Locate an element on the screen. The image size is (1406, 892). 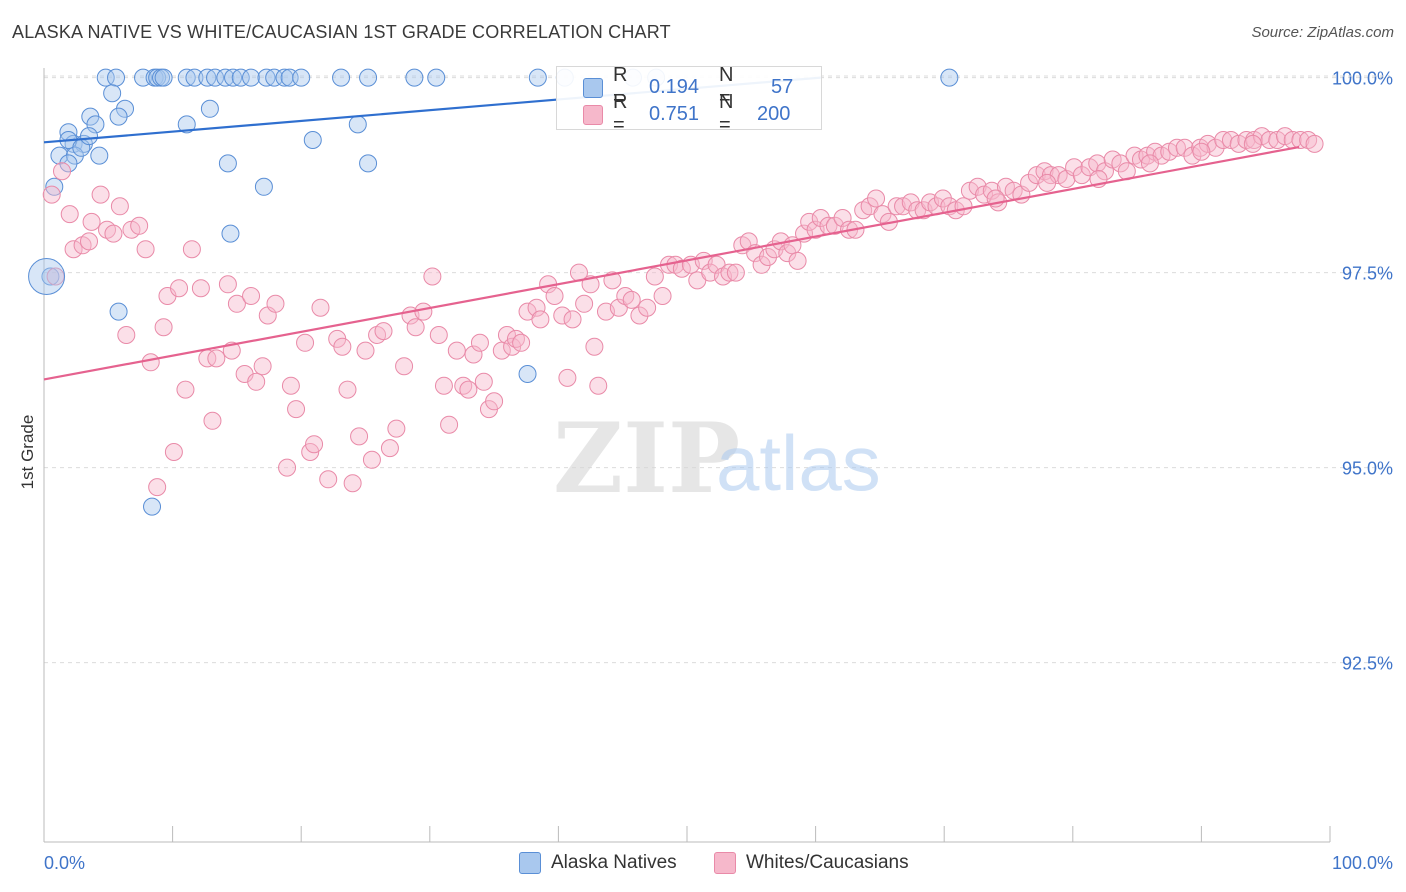
legend-swatch-pink is located at coordinates (725, 863).